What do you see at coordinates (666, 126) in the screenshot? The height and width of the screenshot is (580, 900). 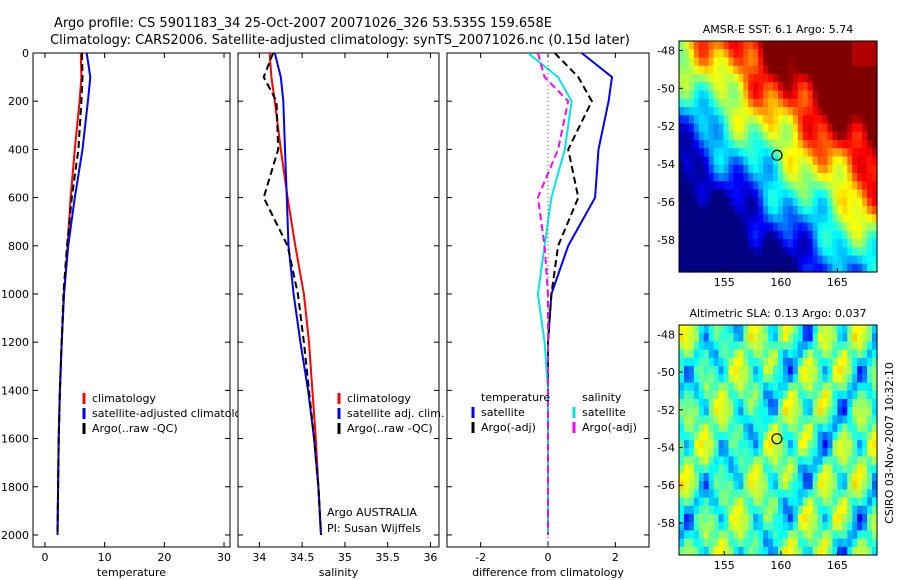 I see `sst_map-ytick-label: -52` at bounding box center [666, 126].